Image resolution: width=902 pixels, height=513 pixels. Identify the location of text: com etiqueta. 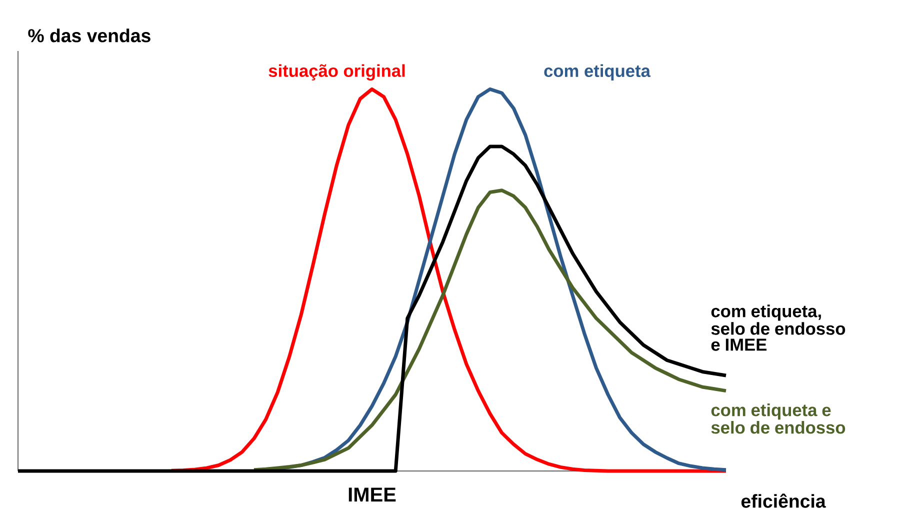
(597, 72).